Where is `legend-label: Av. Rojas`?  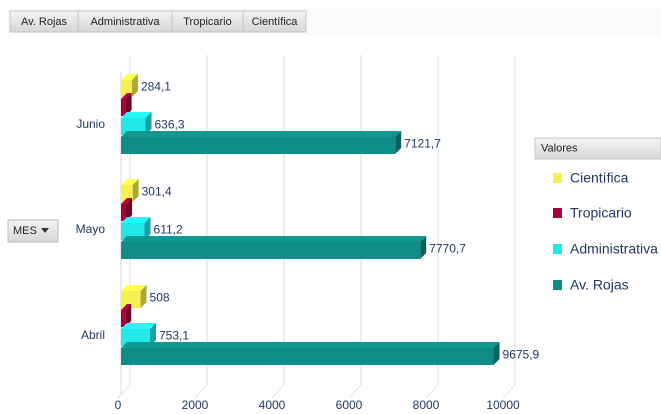
legend-label: Av. Rojas is located at coordinates (599, 285).